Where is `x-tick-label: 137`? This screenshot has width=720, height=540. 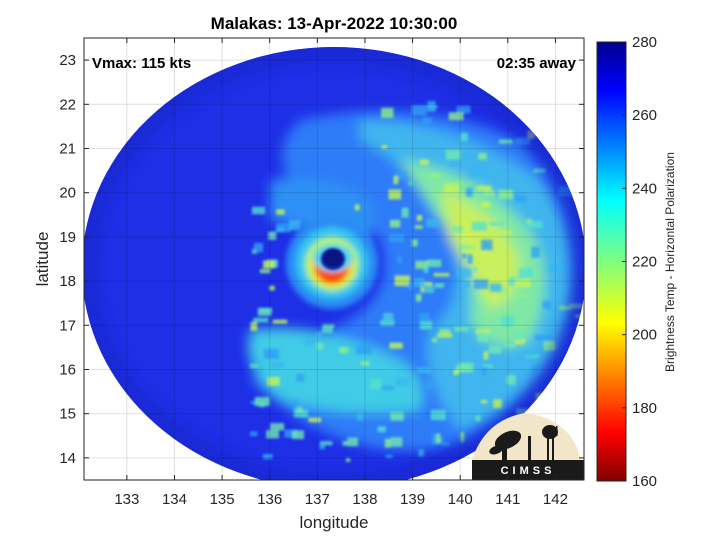
x-tick-label: 137 is located at coordinates (317, 499).